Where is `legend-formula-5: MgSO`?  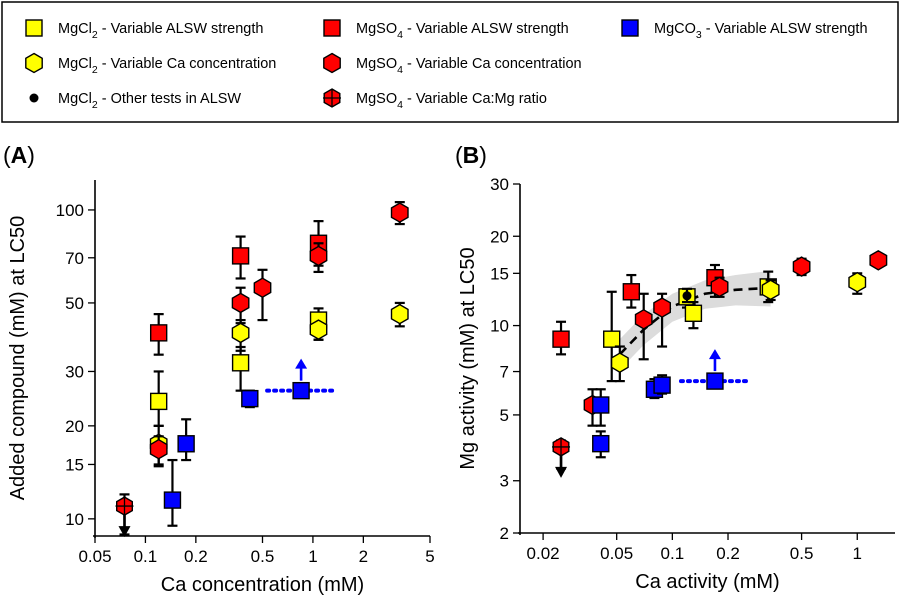
legend-formula-5: MgSO is located at coordinates (376, 99).